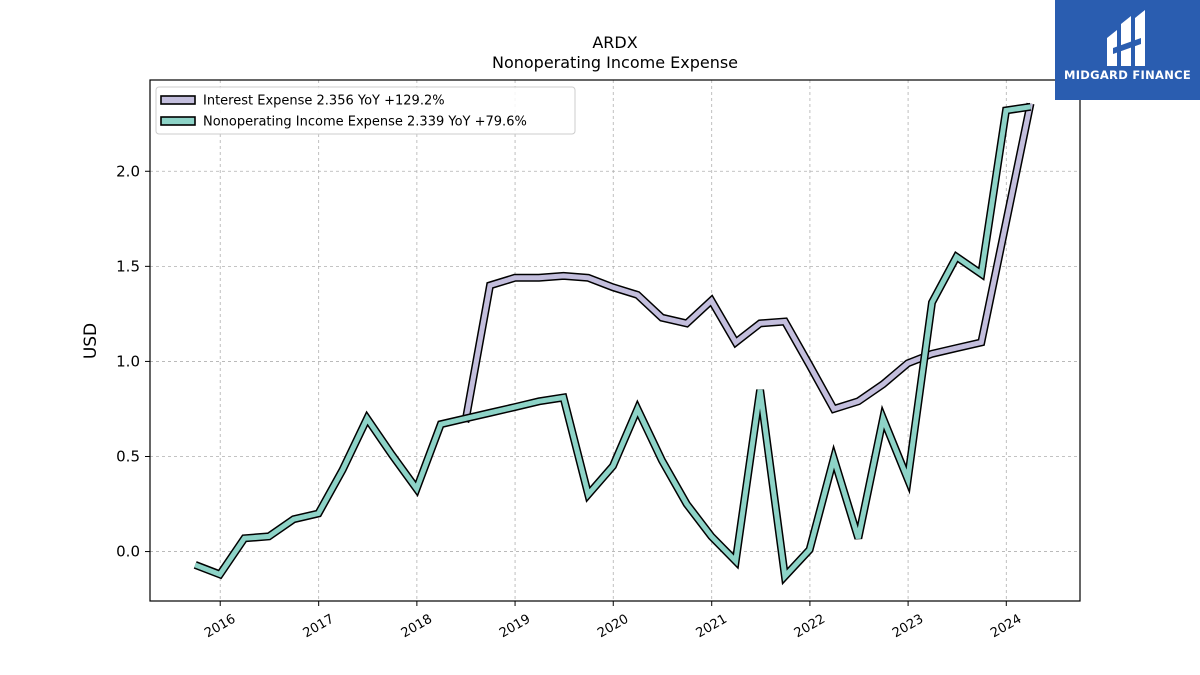 The image size is (1200, 675). I want to click on y-axis: 0.0 0.5 1.0 1.5 2.0, so click(133, 361).